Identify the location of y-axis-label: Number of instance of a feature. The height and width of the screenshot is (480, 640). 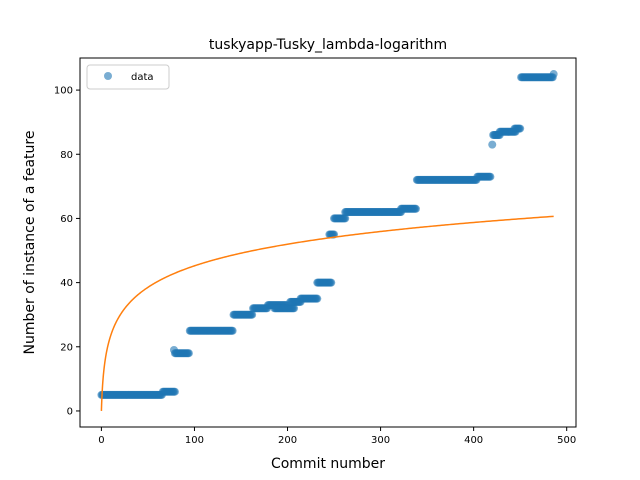
(30, 243).